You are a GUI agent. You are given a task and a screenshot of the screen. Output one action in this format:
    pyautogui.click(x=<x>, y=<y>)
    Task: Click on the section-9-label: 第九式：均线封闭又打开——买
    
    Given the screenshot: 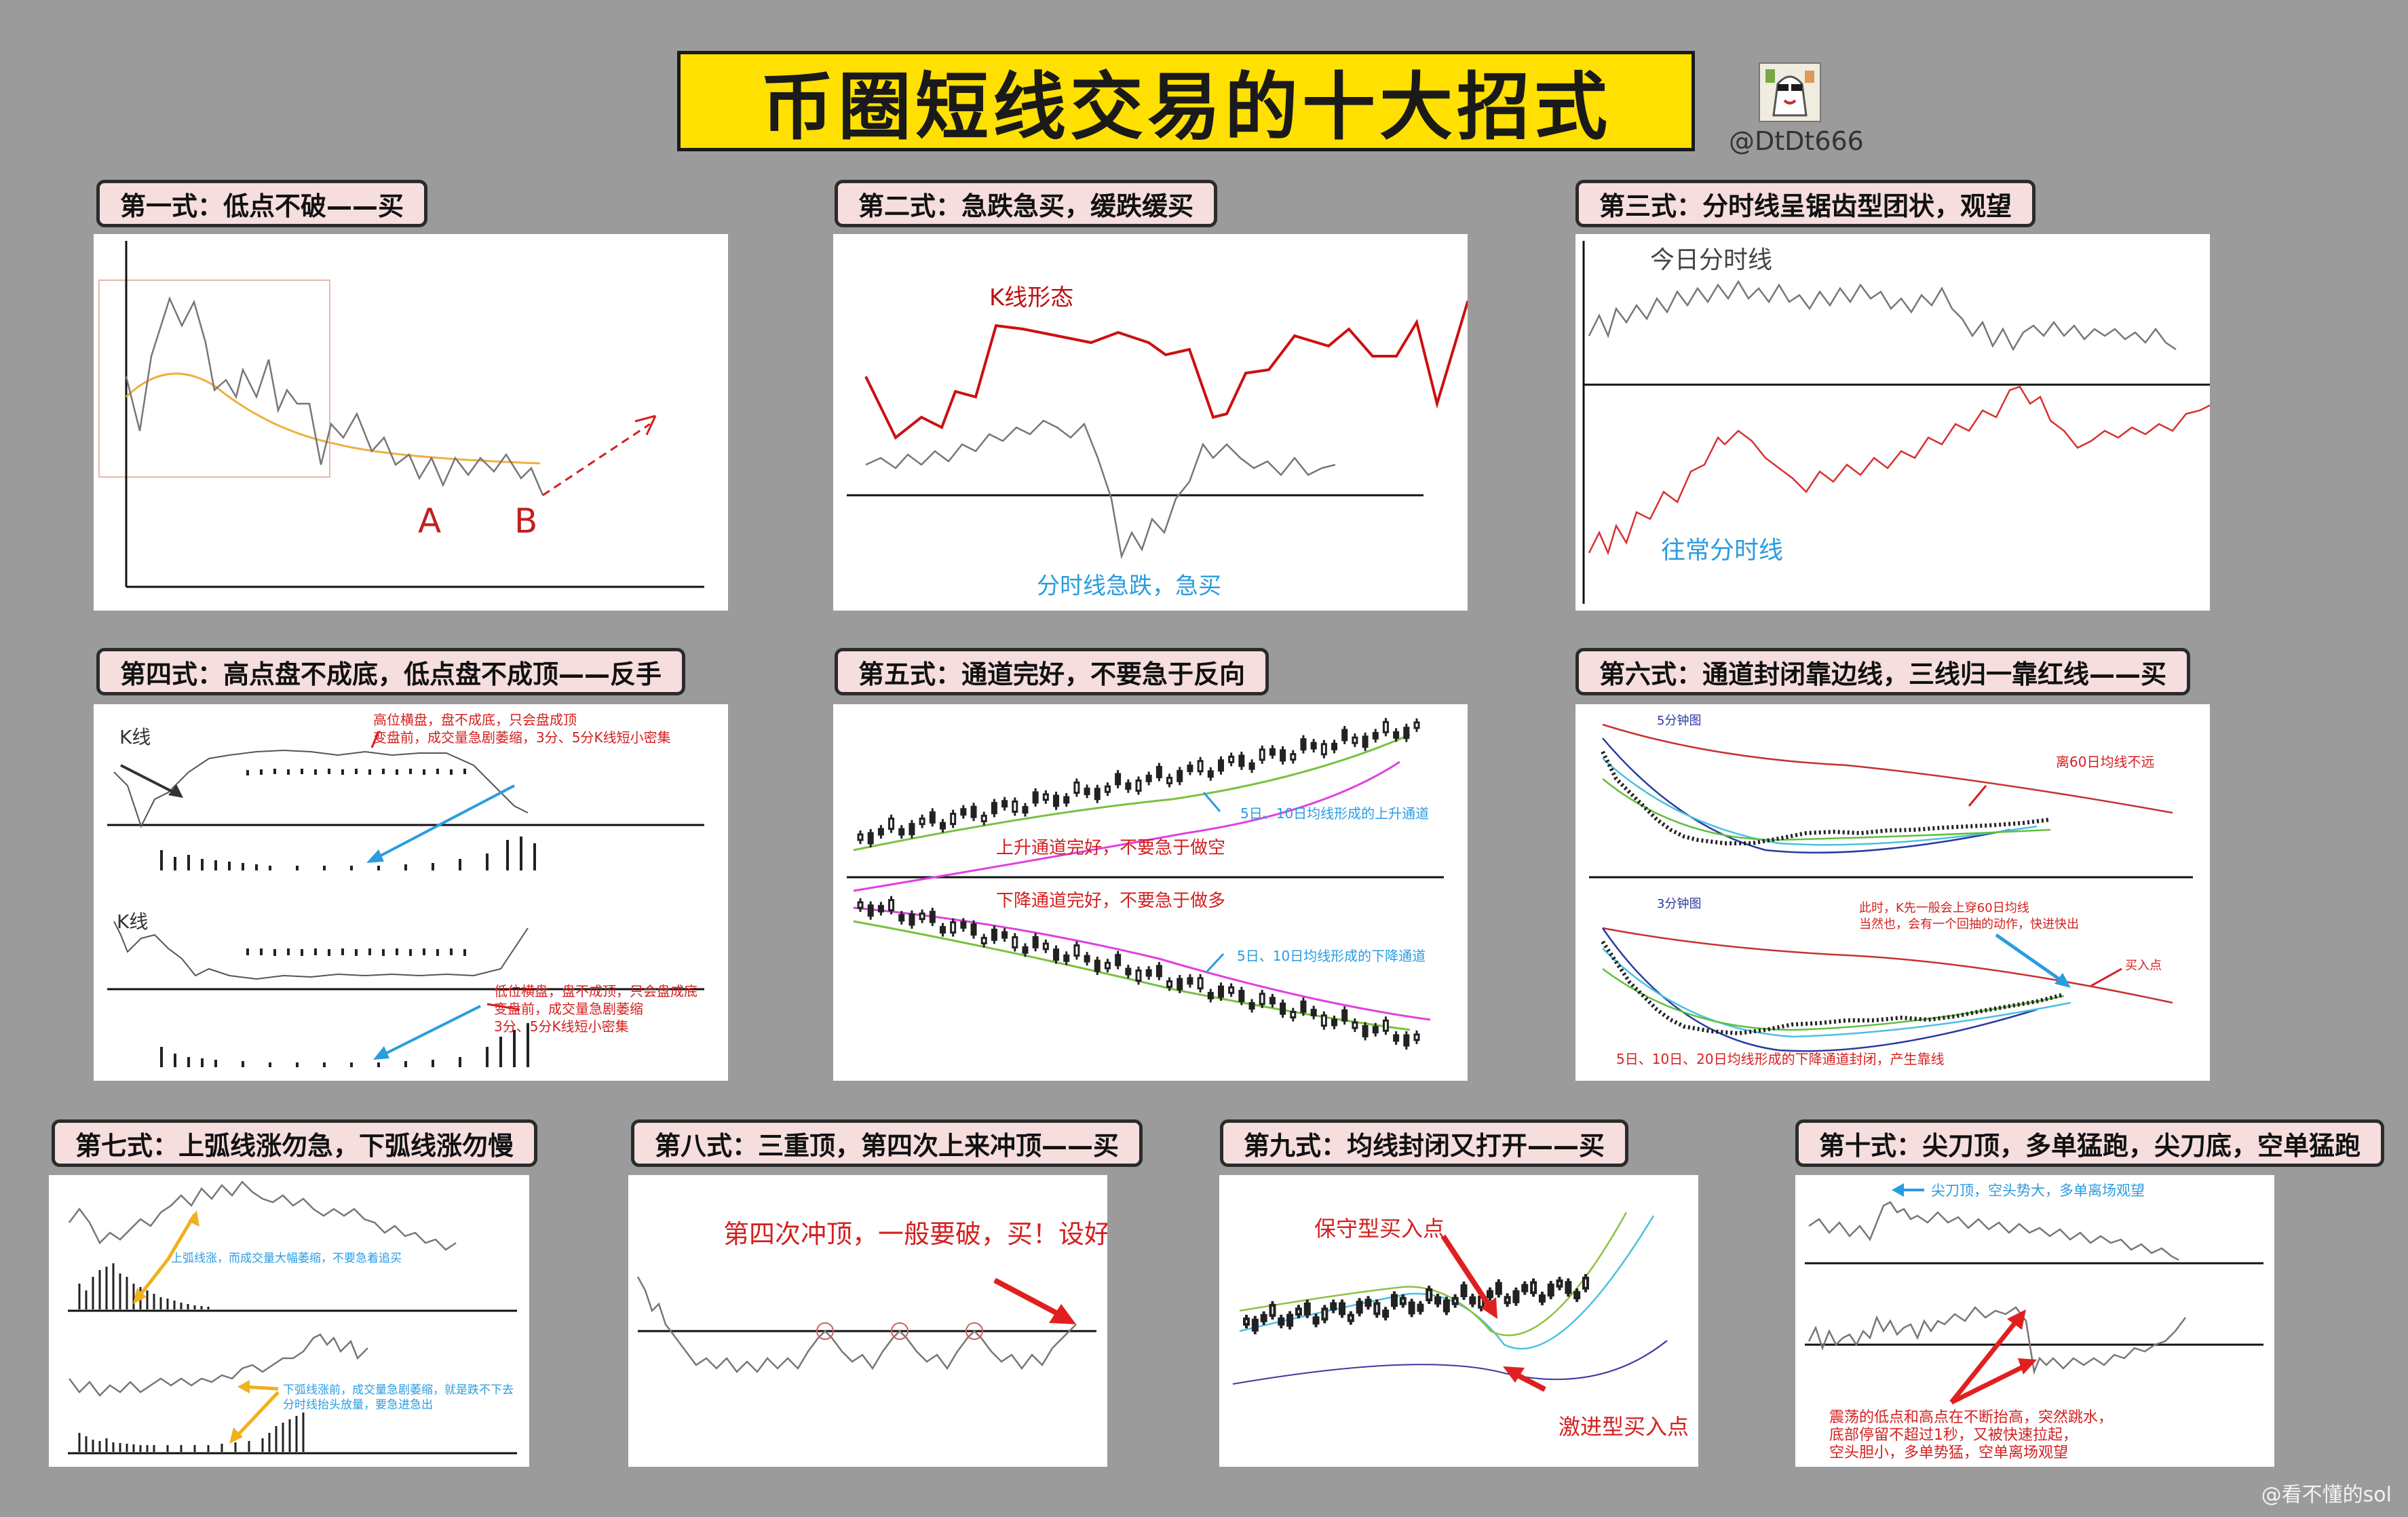 What is the action you would take?
    pyautogui.click(x=1424, y=1143)
    